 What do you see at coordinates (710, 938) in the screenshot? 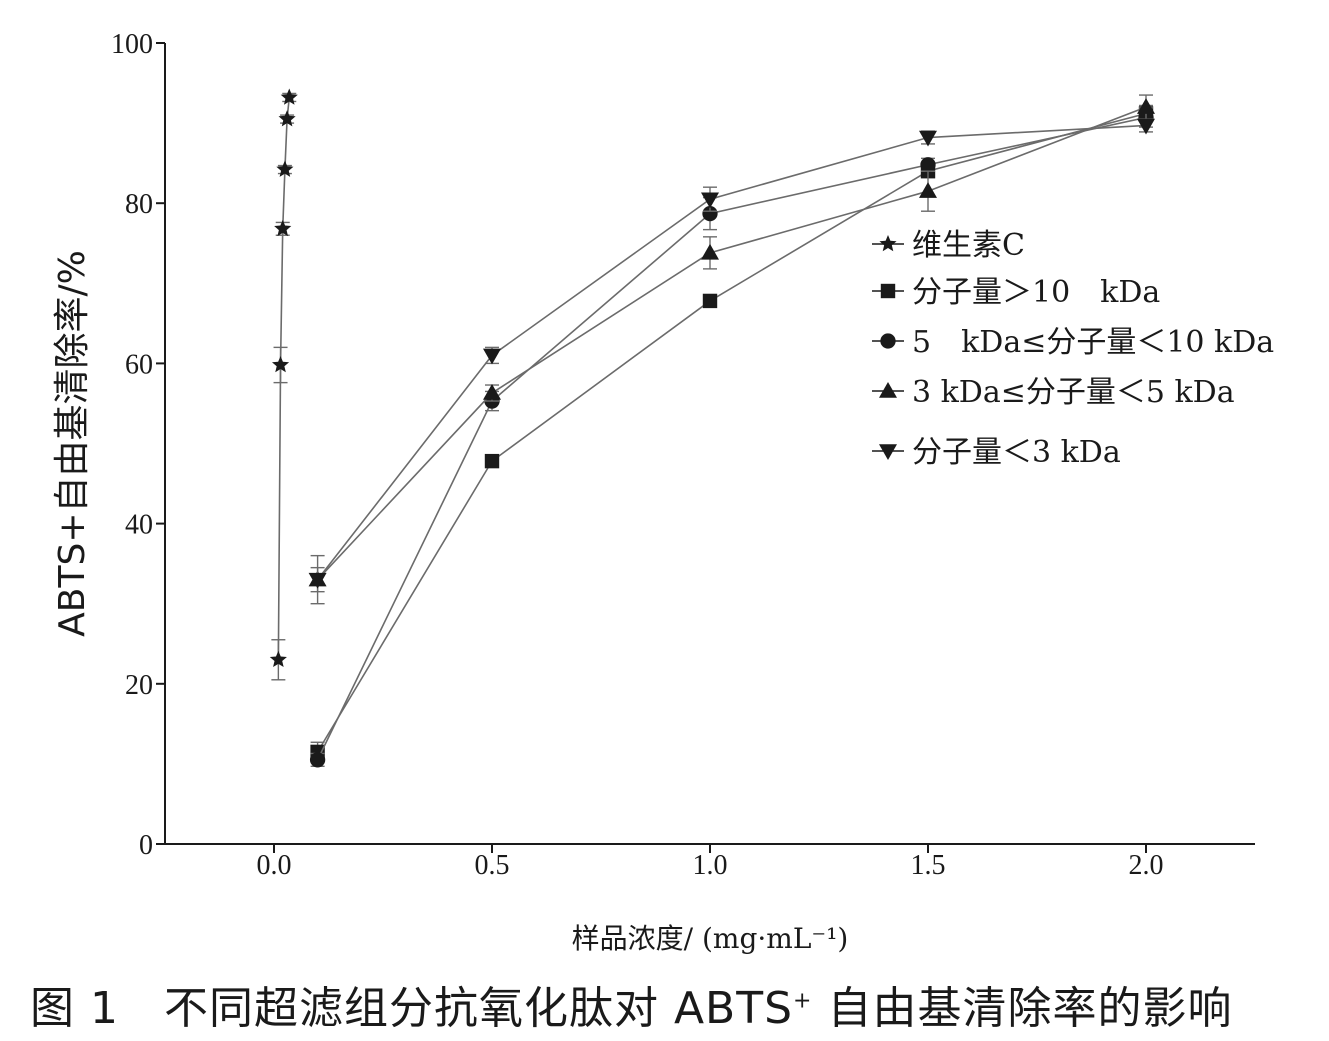
I see `x-axis-label: 样品浓度/ (mg·mL⁻¹)` at bounding box center [710, 938].